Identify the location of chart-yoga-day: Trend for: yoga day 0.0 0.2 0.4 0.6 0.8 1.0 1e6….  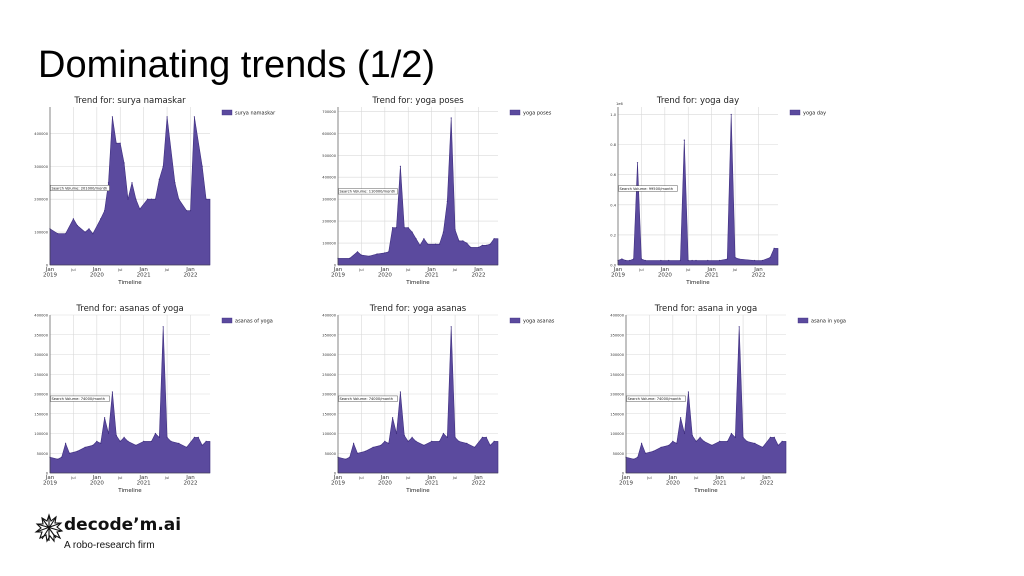
(718, 191).